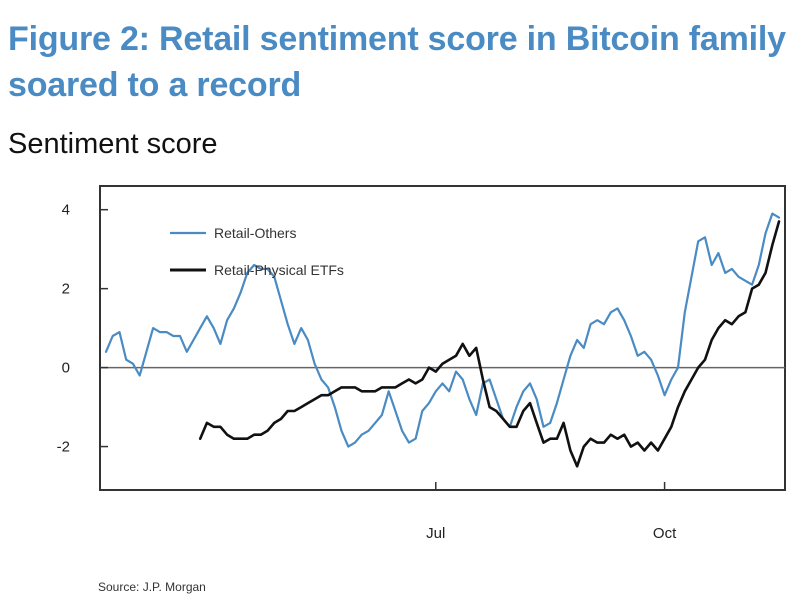 This screenshot has height=604, width=811. I want to click on x-tick-label: Jul, so click(435, 533).